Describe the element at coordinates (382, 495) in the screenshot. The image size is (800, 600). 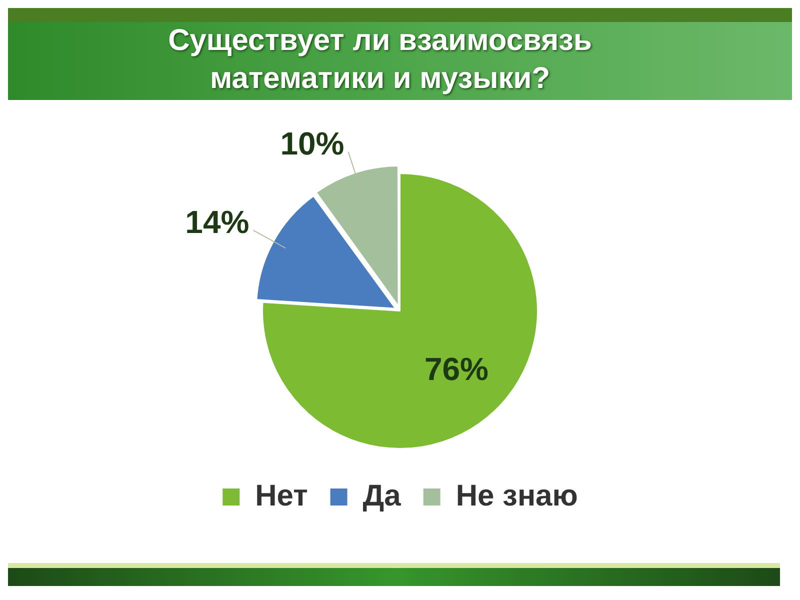
I see `legend-label: Да` at that location.